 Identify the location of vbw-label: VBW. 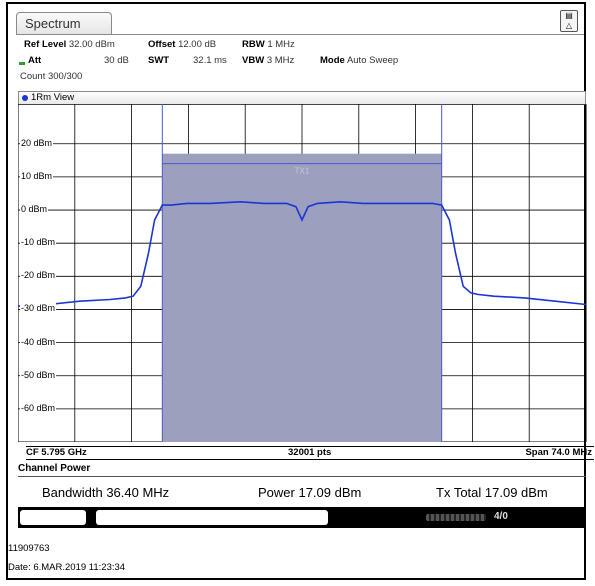
(253, 60).